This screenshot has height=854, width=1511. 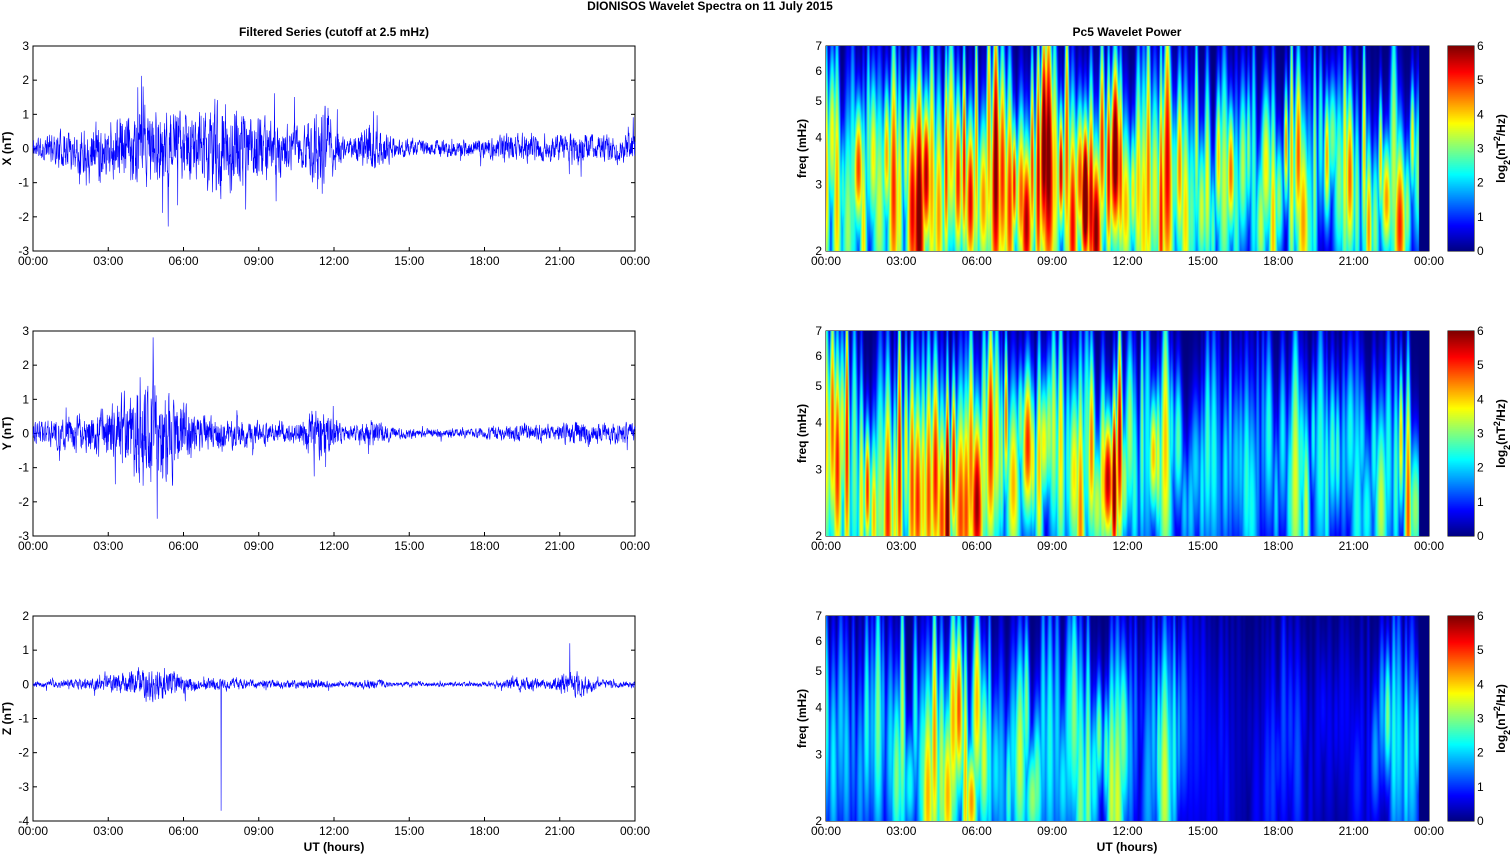 What do you see at coordinates (23, 821) in the screenshot?
I see `ytick-label: -4` at bounding box center [23, 821].